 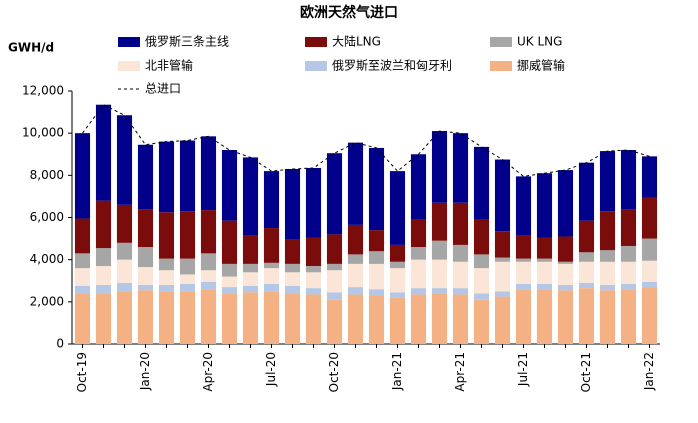 I want to click on x-tick-label: Apr-20, so click(x=208, y=372).